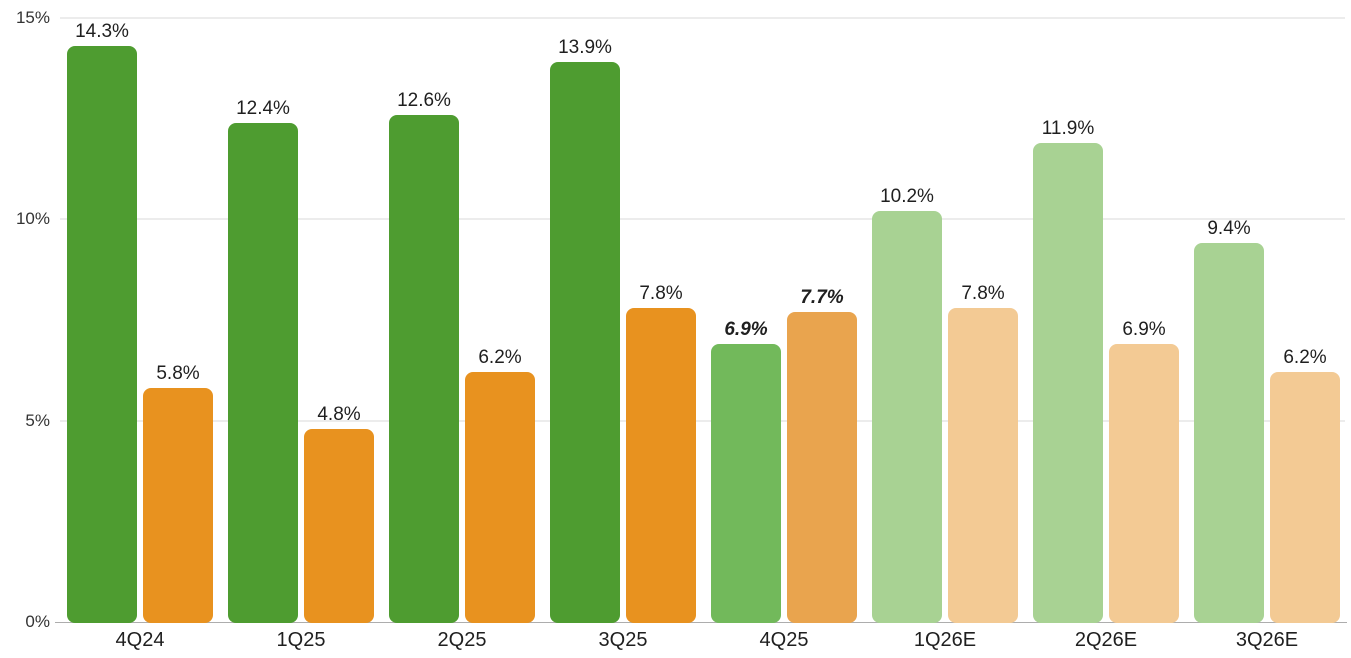 The width and height of the screenshot is (1351, 658). Describe the element at coordinates (500, 357) in the screenshot. I see `value-label-orange-2Q25: 6.2%` at that location.